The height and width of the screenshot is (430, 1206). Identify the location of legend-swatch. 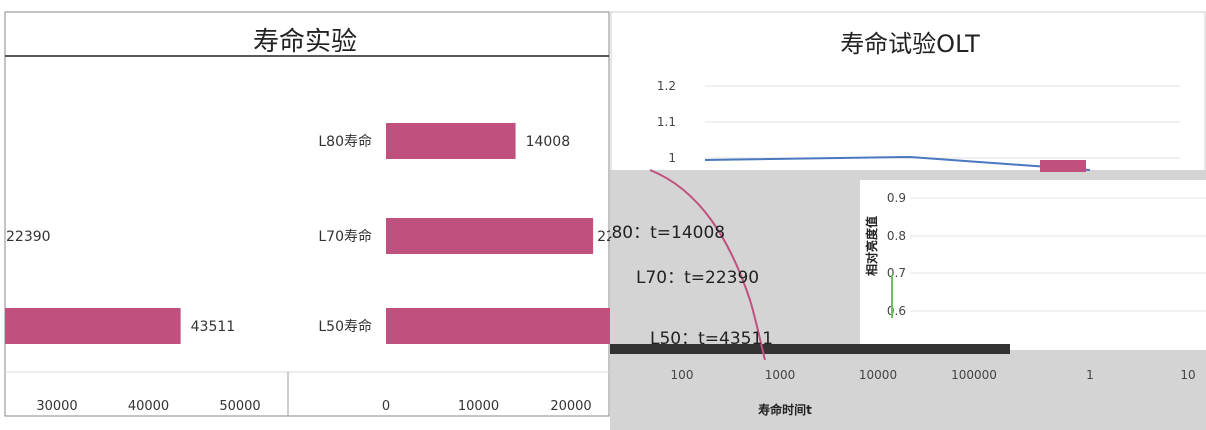
(1063, 166).